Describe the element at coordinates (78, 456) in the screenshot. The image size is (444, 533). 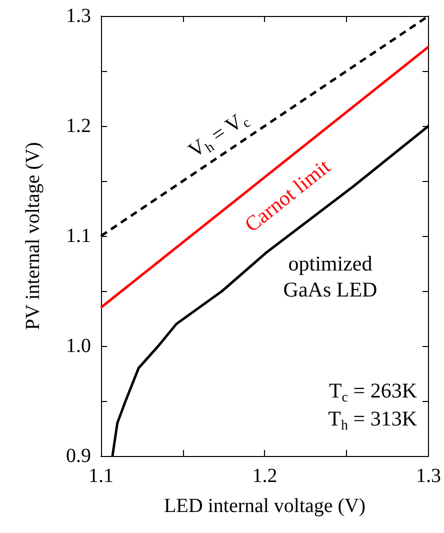
I see `y-tick-label: 0.9` at that location.